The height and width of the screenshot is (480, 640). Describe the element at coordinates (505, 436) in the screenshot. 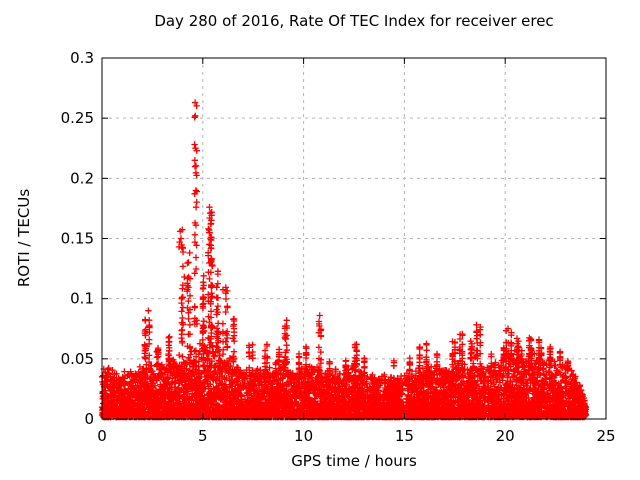

I see `x-tick-label: 20` at that location.